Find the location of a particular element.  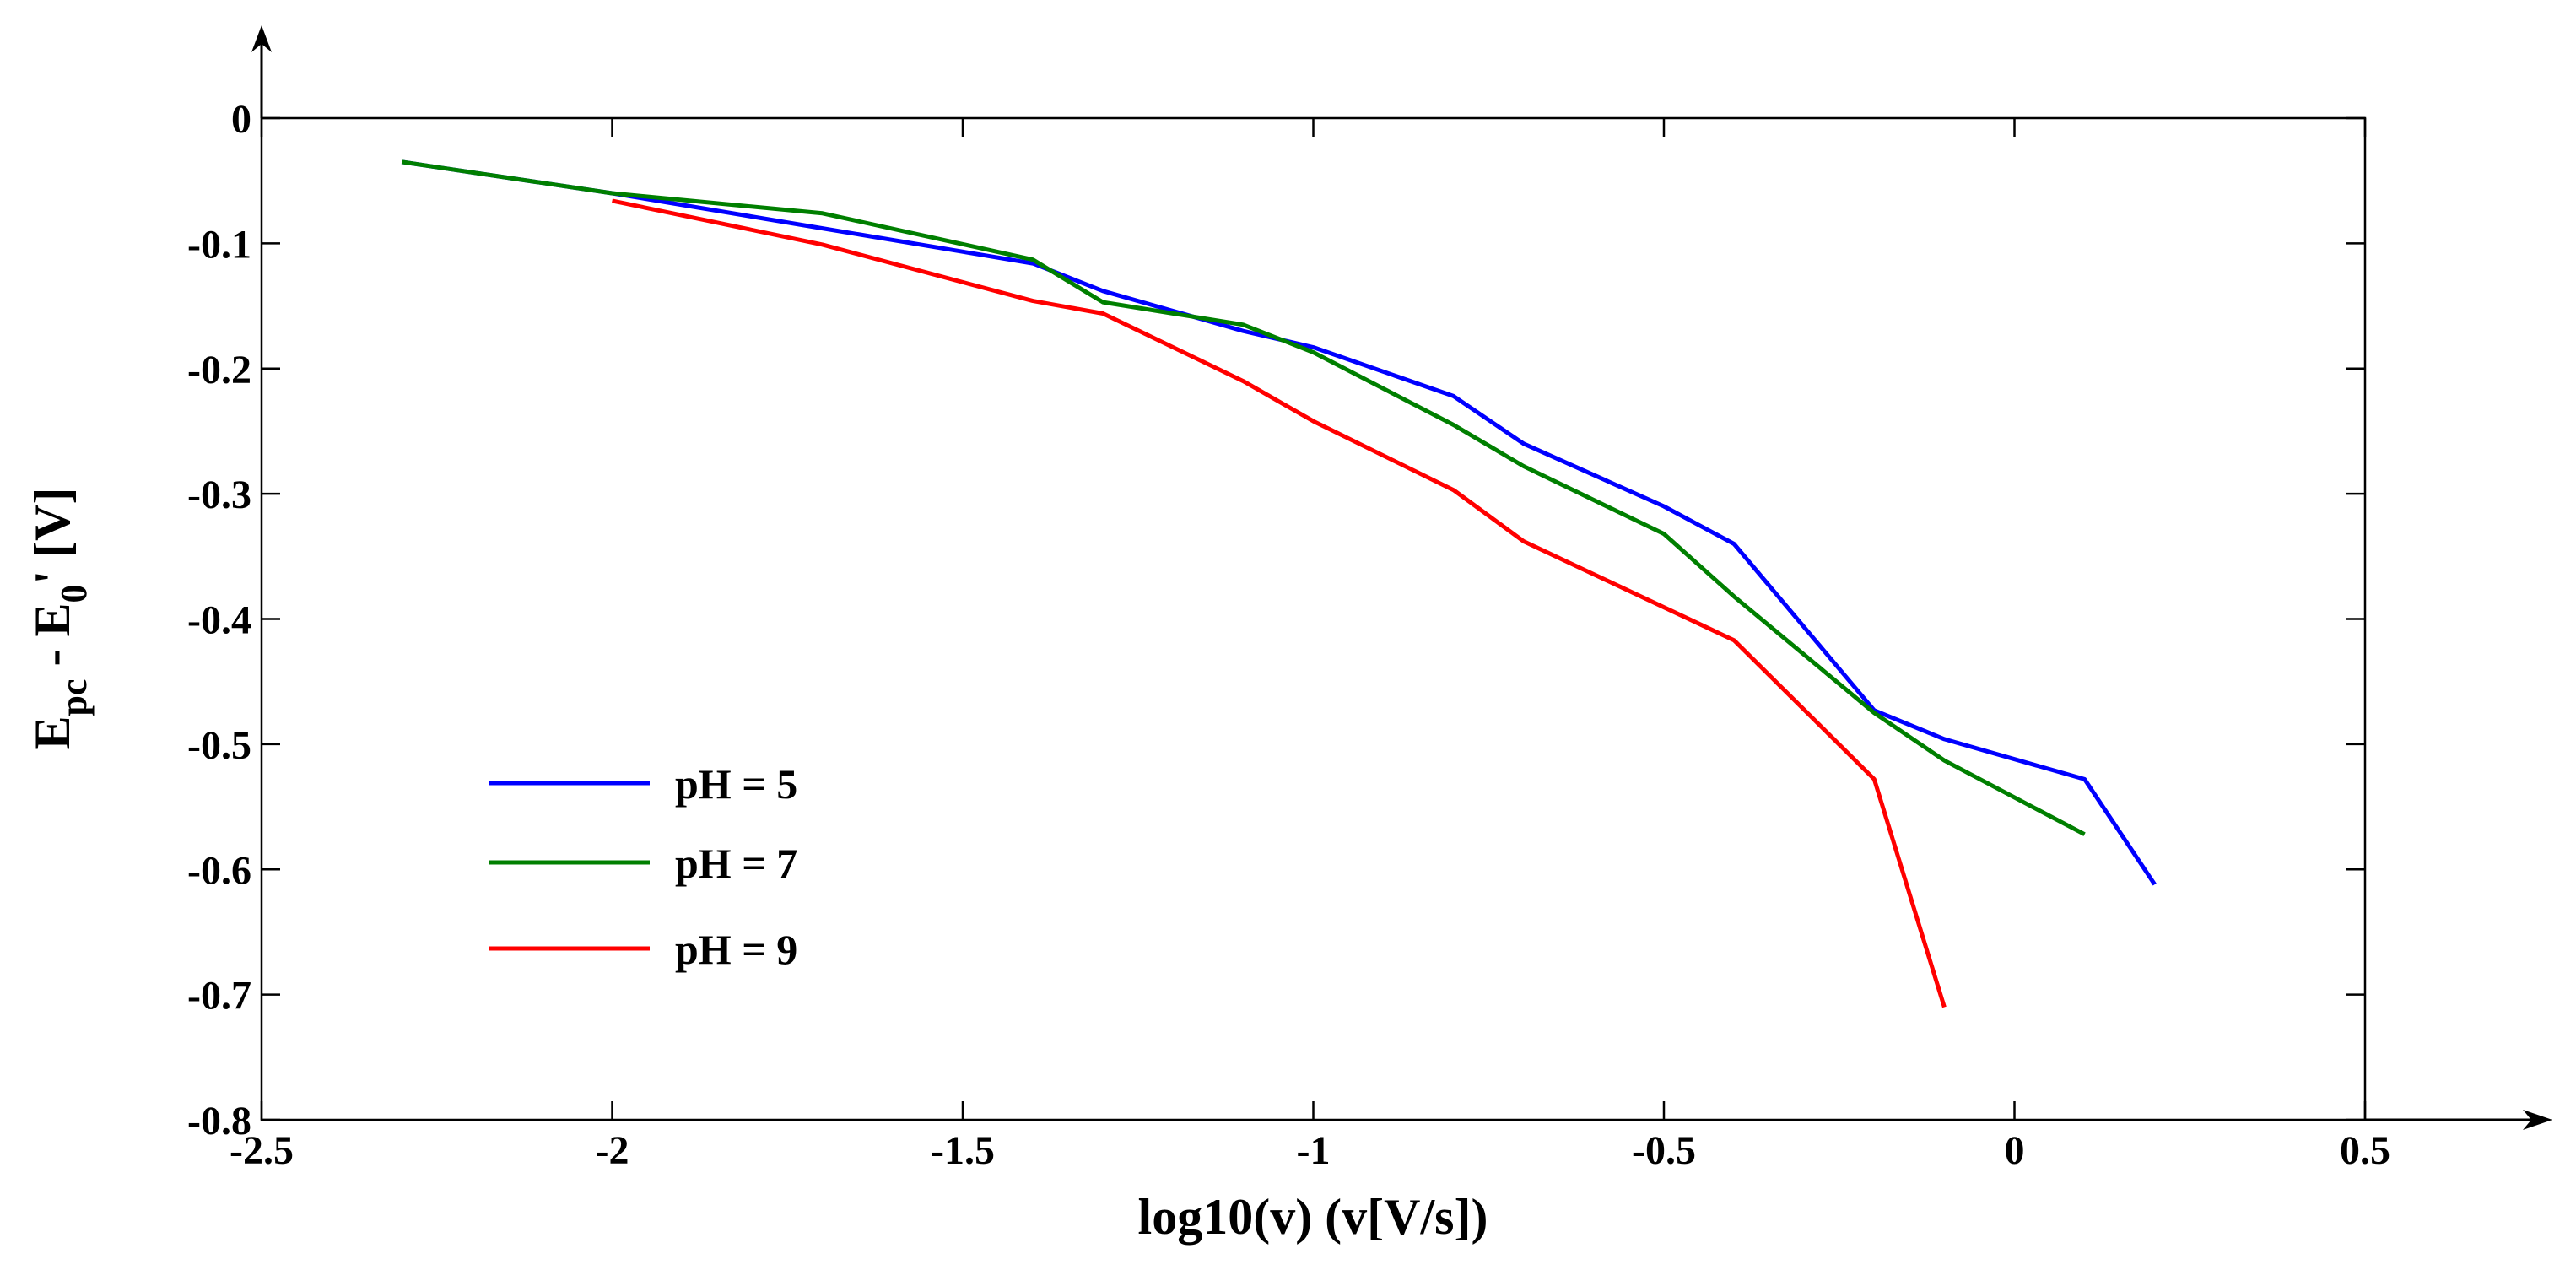

y-axis-label-sub2: 0 is located at coordinates (74, 593).